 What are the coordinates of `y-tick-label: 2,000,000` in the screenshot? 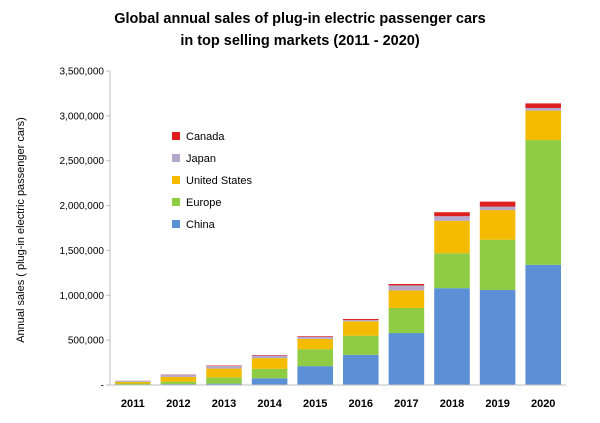 It's located at (82, 206).